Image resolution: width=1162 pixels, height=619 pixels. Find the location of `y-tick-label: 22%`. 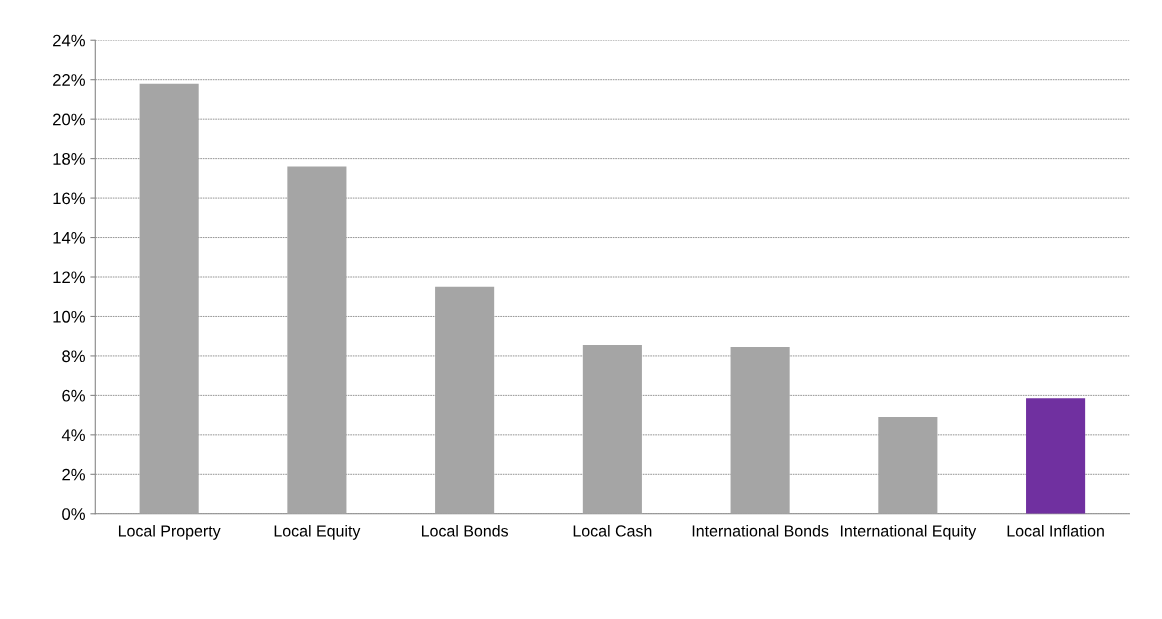

y-tick-label: 22% is located at coordinates (69, 80).